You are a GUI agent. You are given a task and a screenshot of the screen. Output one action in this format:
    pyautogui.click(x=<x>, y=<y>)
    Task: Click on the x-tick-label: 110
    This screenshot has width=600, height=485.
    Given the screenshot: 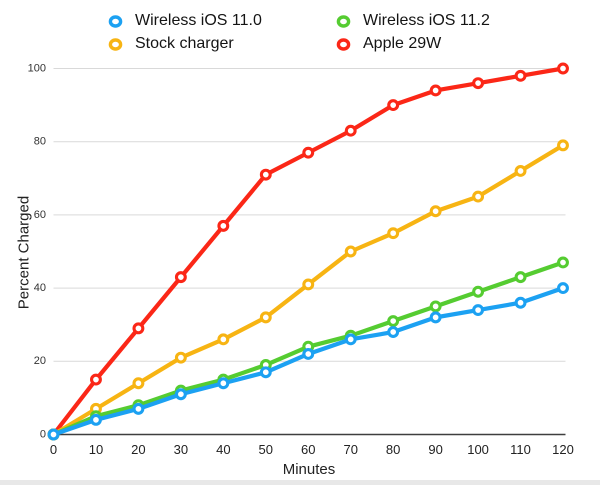 What is the action you would take?
    pyautogui.click(x=520, y=449)
    